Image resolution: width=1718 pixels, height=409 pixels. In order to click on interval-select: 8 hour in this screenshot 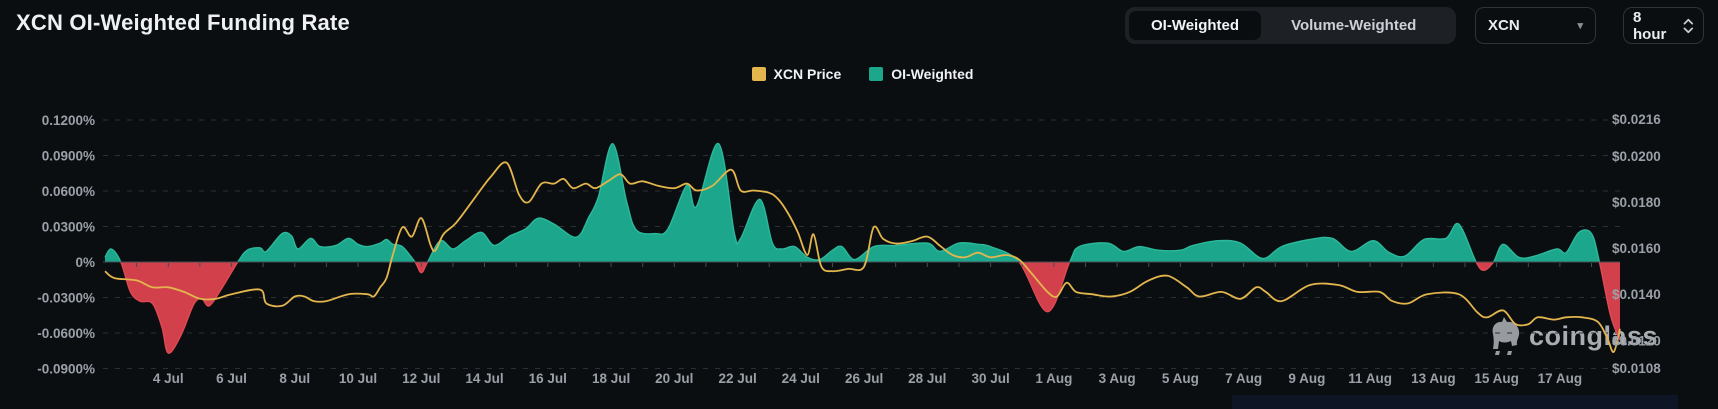, I will do `click(1663, 25)`.